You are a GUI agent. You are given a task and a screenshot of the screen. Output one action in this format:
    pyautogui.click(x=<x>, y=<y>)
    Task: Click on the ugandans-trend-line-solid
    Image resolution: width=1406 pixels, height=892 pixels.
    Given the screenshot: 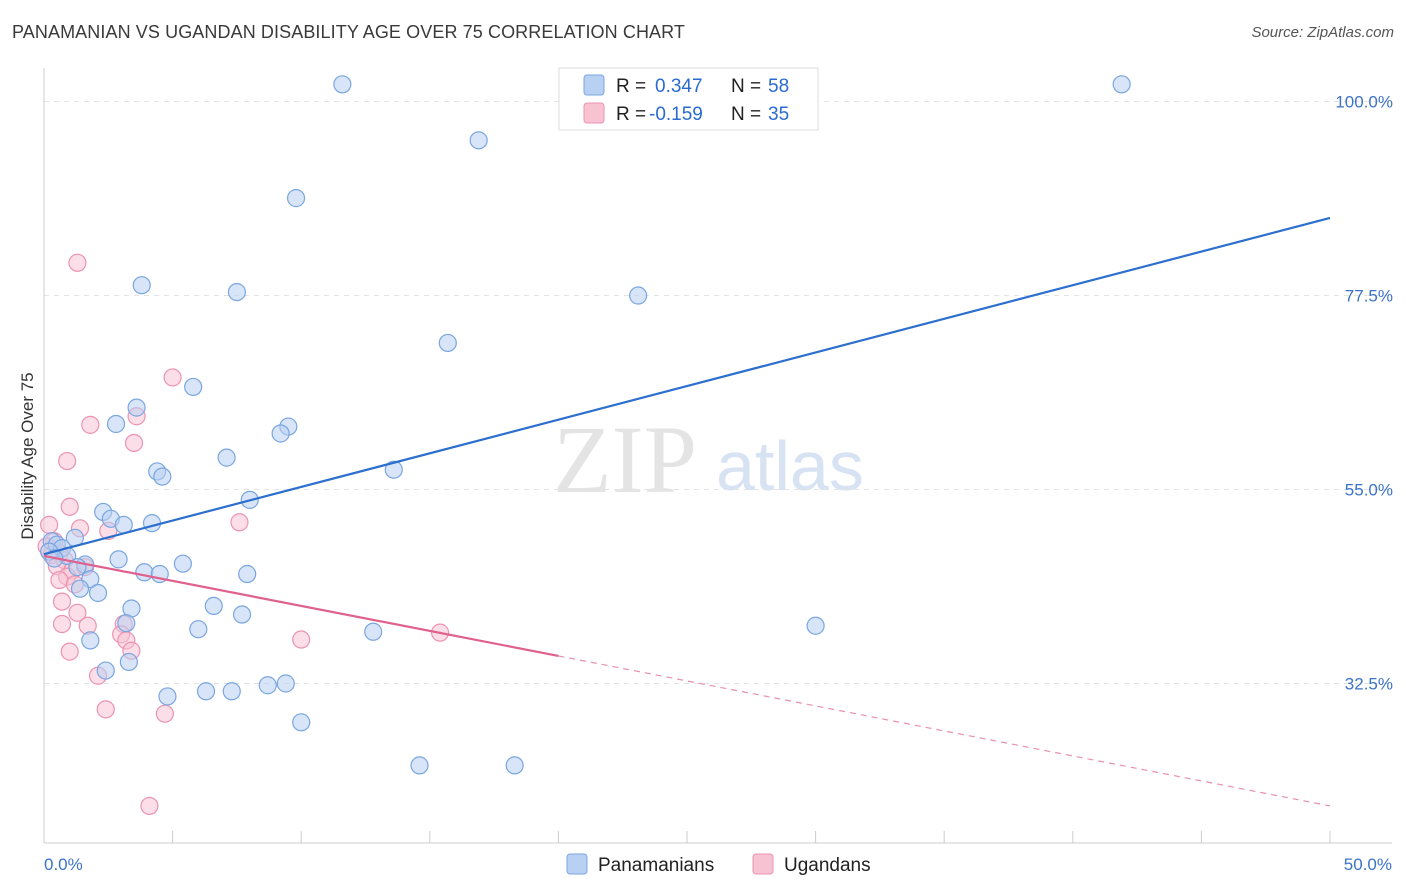 What is the action you would take?
    pyautogui.click(x=301, y=605)
    